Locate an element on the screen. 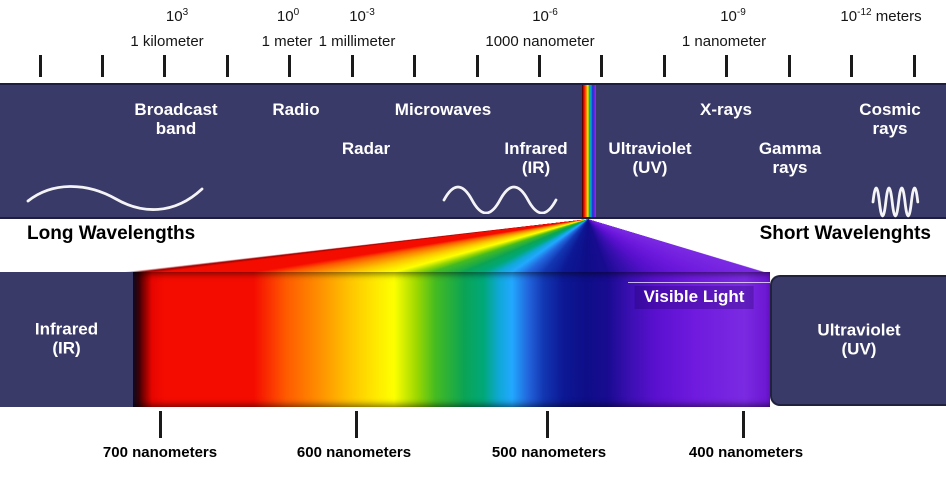 This screenshot has height=491, width=946. cosmic-rays-label: Cosmic rays is located at coordinates (890, 119).